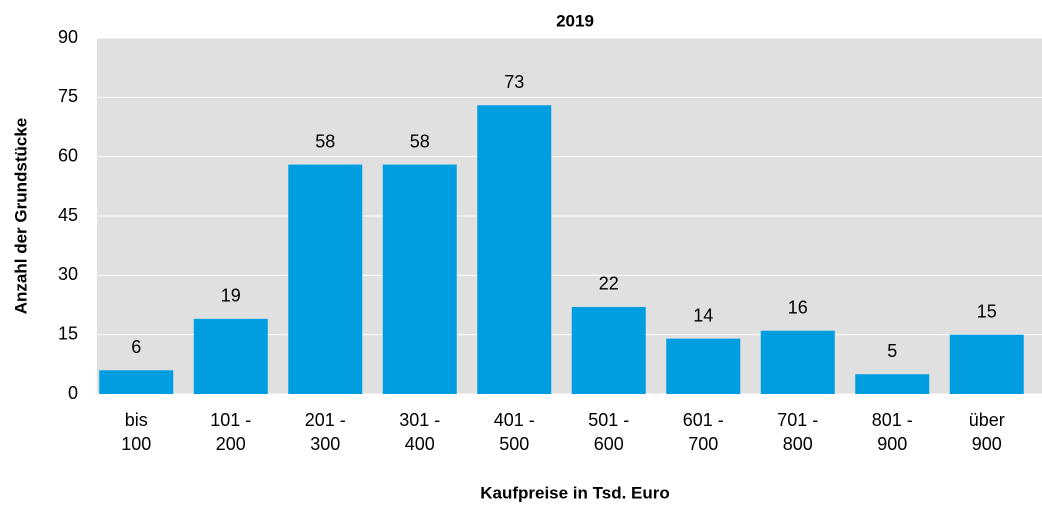 This screenshot has height=512, width=1042. What do you see at coordinates (420, 432) in the screenshot?
I see `x-tick-label: 301 - 400` at bounding box center [420, 432].